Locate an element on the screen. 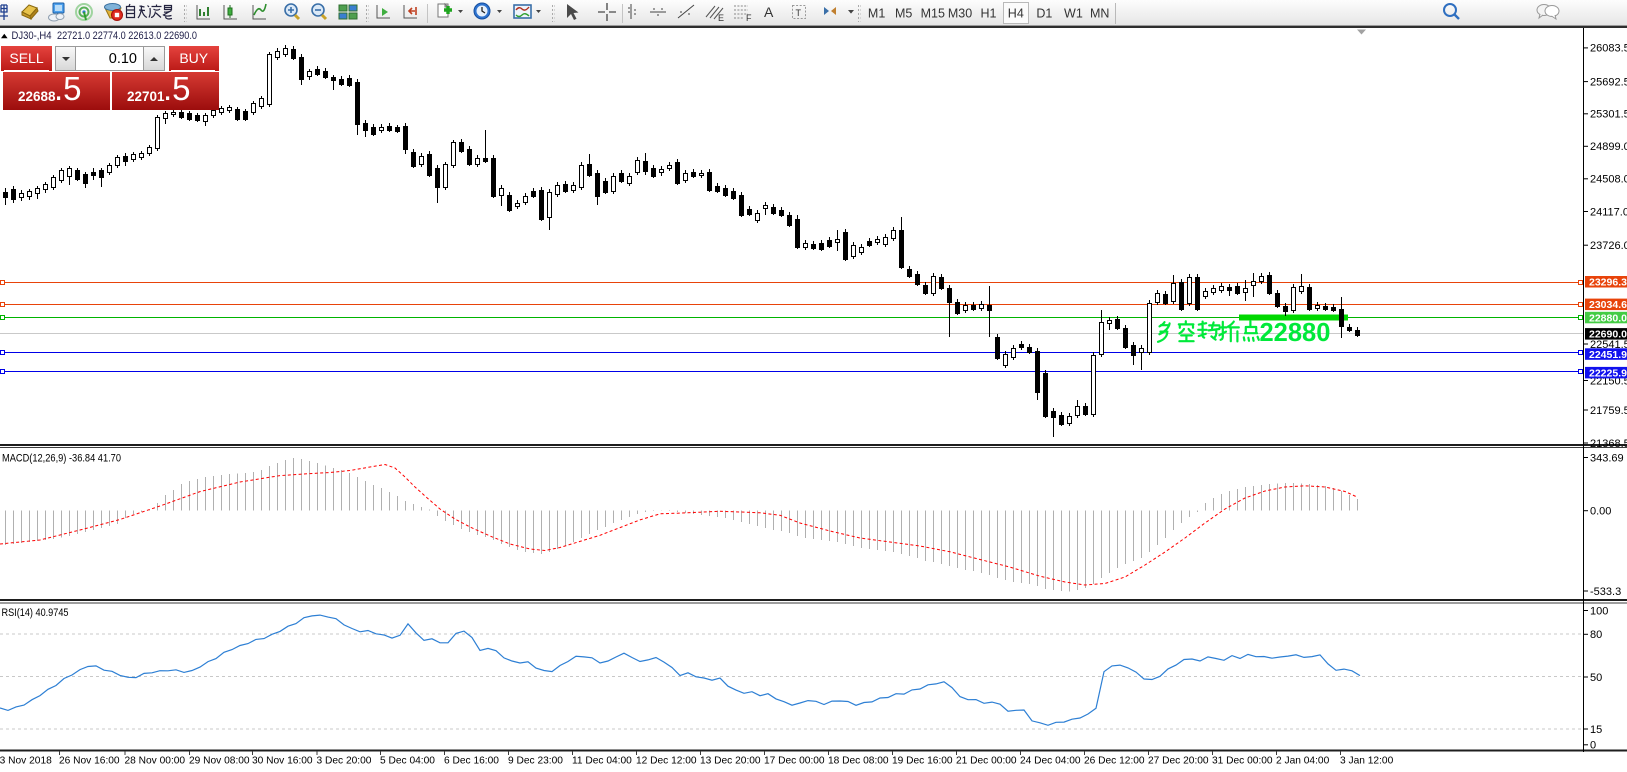  svg-text: 26083.5 is located at coordinates (1608, 49).